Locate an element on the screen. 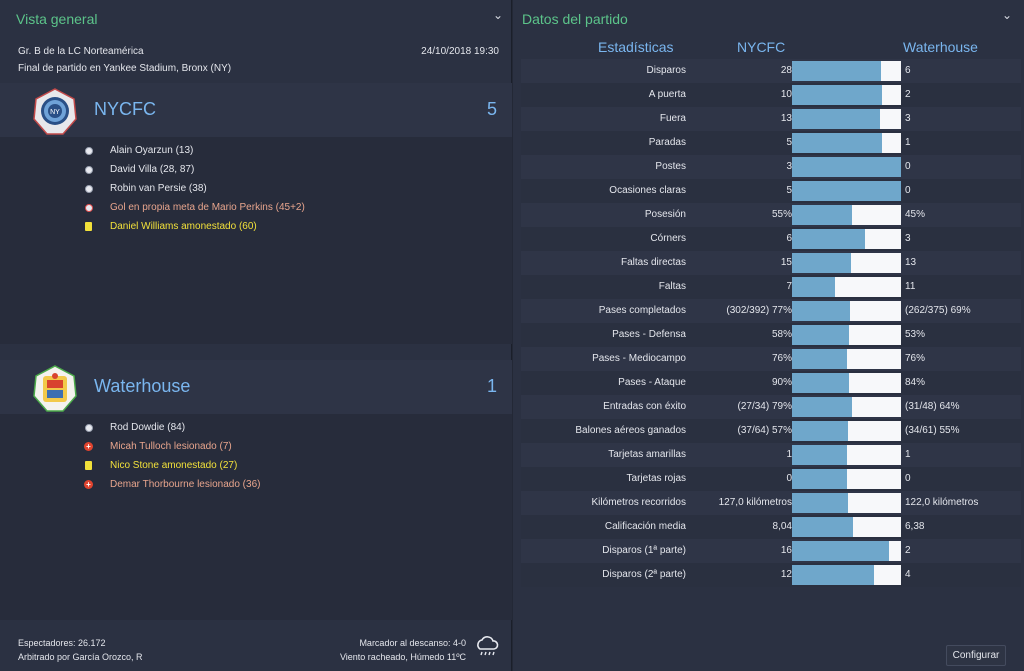  svg-text: NY is located at coordinates (55, 112).